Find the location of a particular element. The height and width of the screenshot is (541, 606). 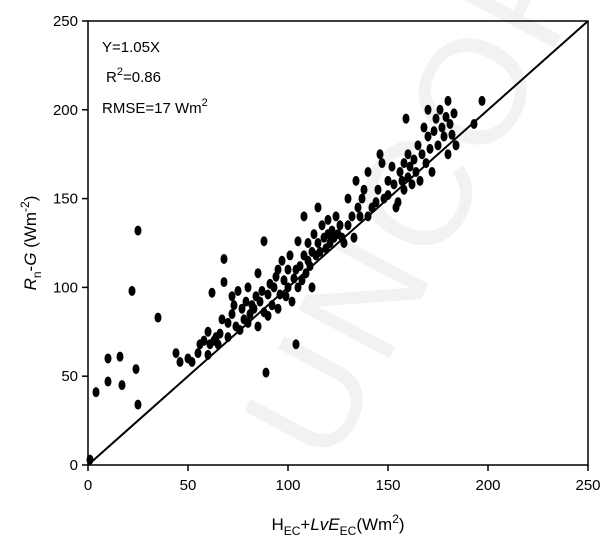

x-tick-label: 100 is located at coordinates (287, 485).